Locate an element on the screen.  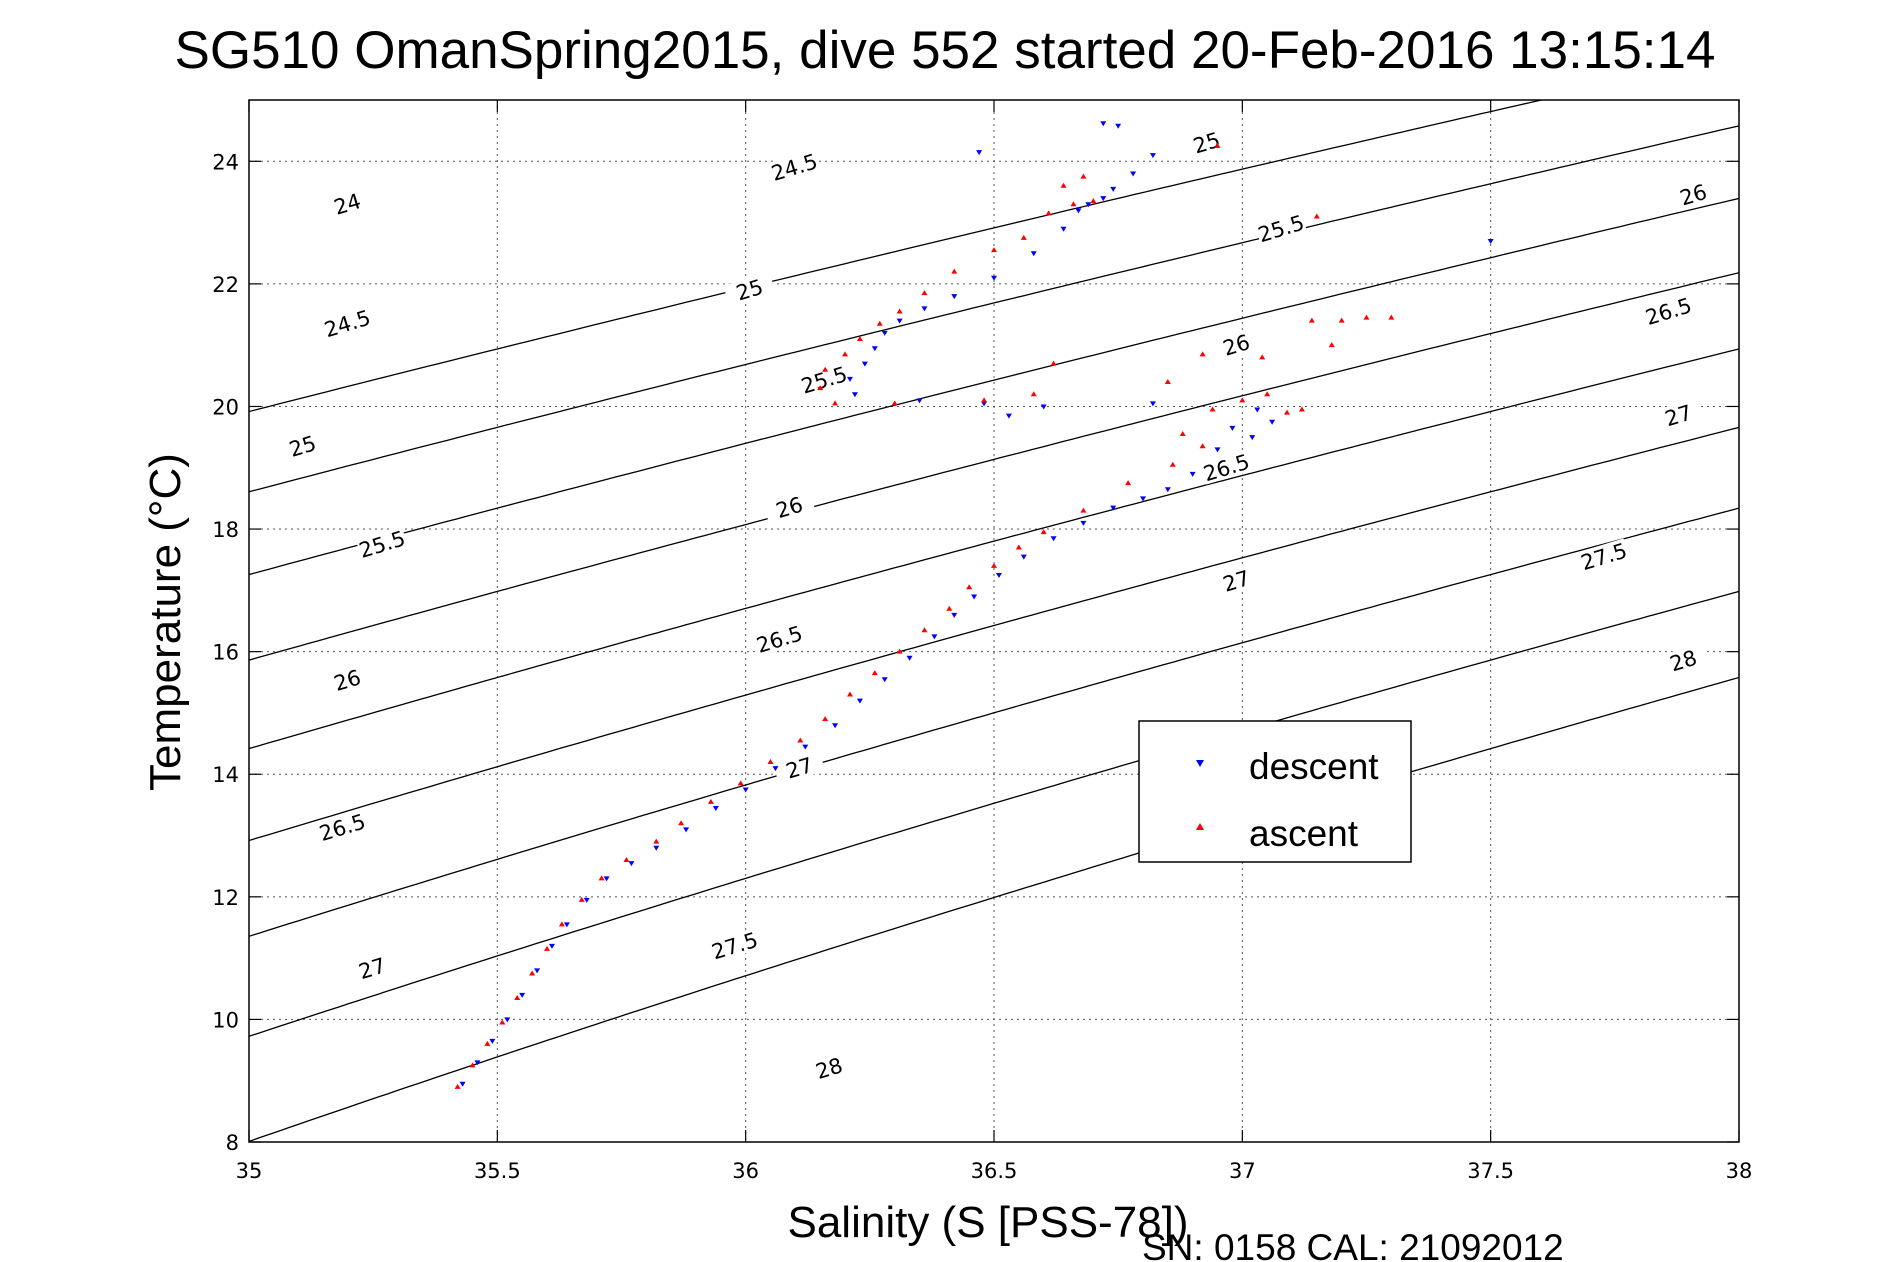
y-tick-label: 8 is located at coordinates (232, 1143).